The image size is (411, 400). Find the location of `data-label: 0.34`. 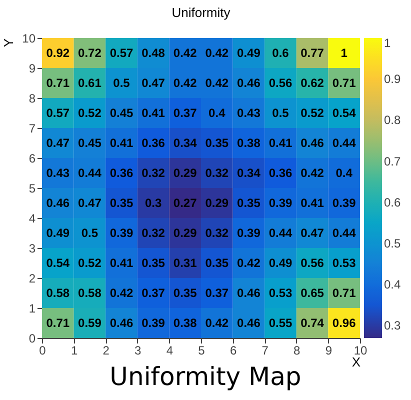

data-label: 0.34 is located at coordinates (185, 143).